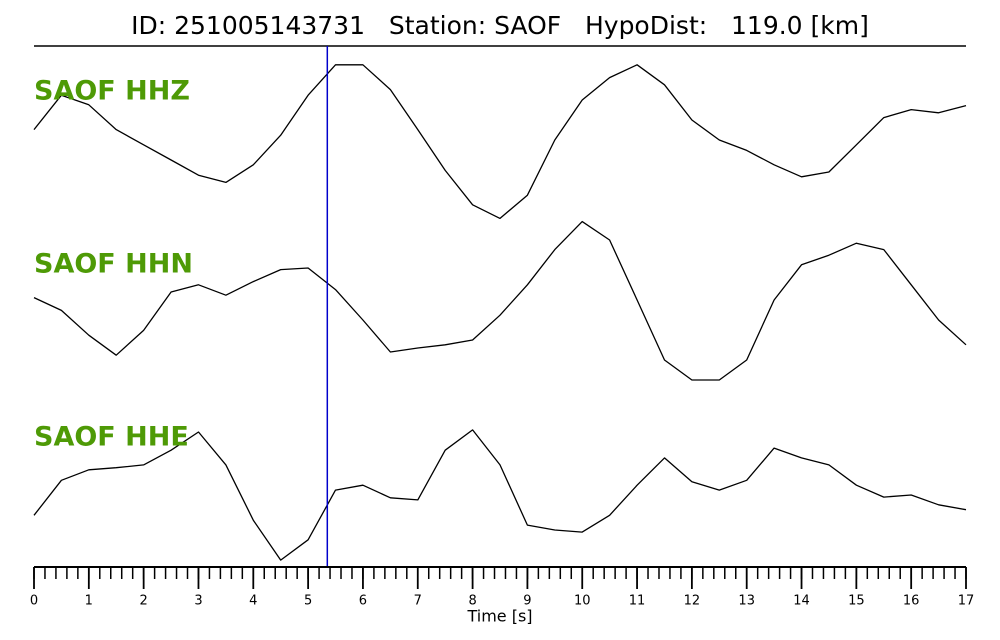 This screenshot has height=640, width=1000. Describe the element at coordinates (966, 601) in the screenshot. I see `x-tick-label: 17` at that location.